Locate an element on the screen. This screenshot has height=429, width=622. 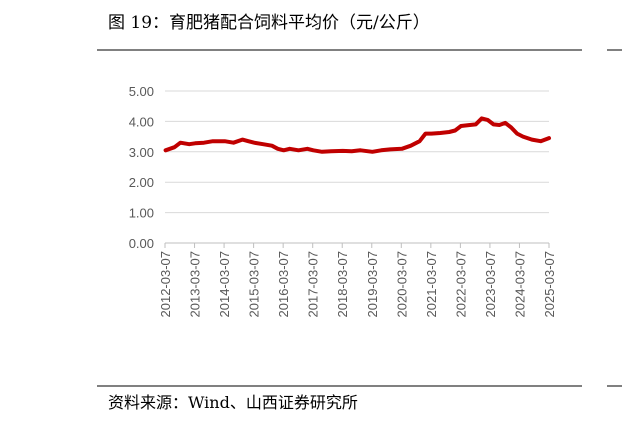
data-line is located at coordinates (357, 135).